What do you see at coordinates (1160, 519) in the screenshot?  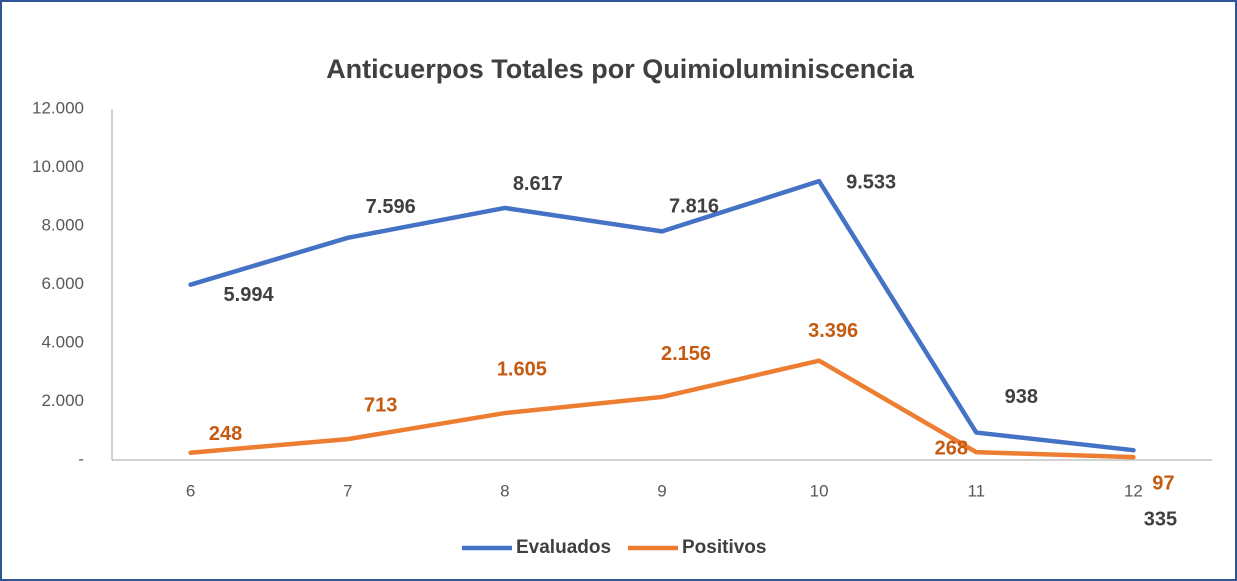 I see `data-label: 335` at bounding box center [1160, 519].